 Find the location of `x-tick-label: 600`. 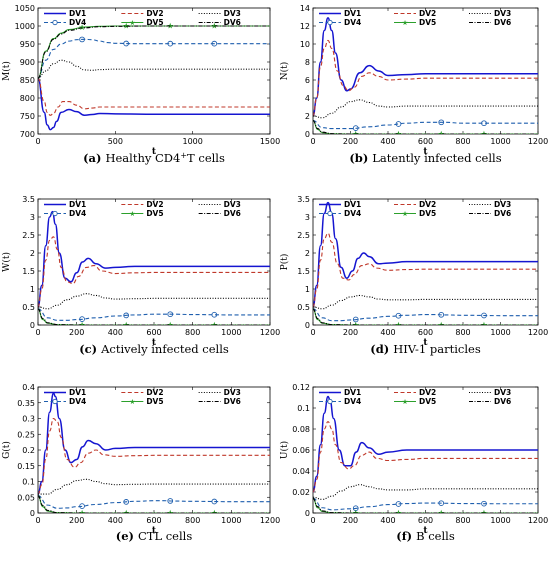

x-tick-label: 600 is located at coordinates (425, 141).